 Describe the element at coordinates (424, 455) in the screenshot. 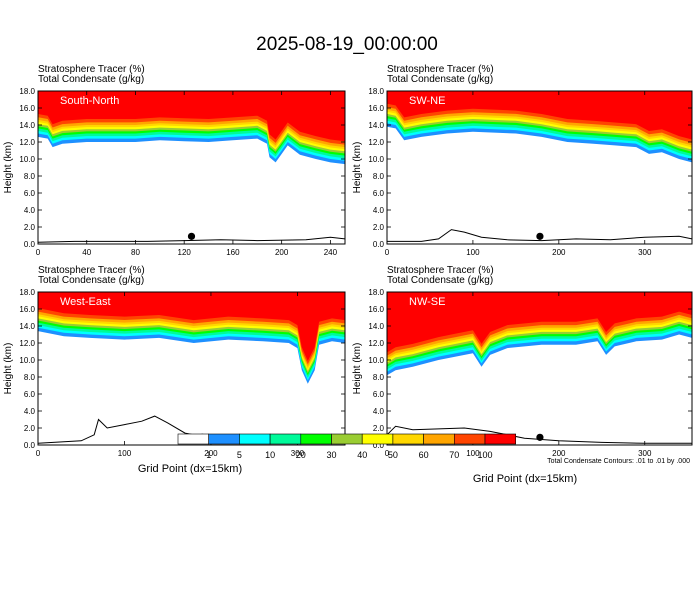

I see `colorbar-label: 60` at that location.